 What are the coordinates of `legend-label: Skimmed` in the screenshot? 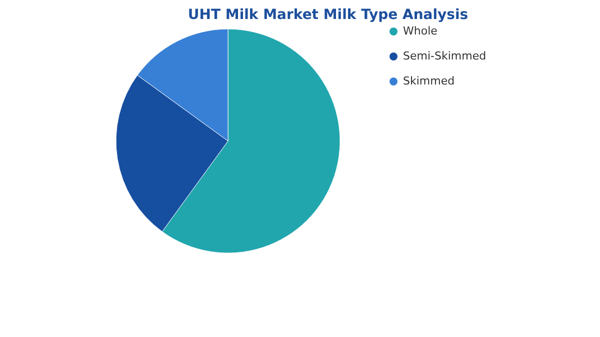 It's located at (429, 81).